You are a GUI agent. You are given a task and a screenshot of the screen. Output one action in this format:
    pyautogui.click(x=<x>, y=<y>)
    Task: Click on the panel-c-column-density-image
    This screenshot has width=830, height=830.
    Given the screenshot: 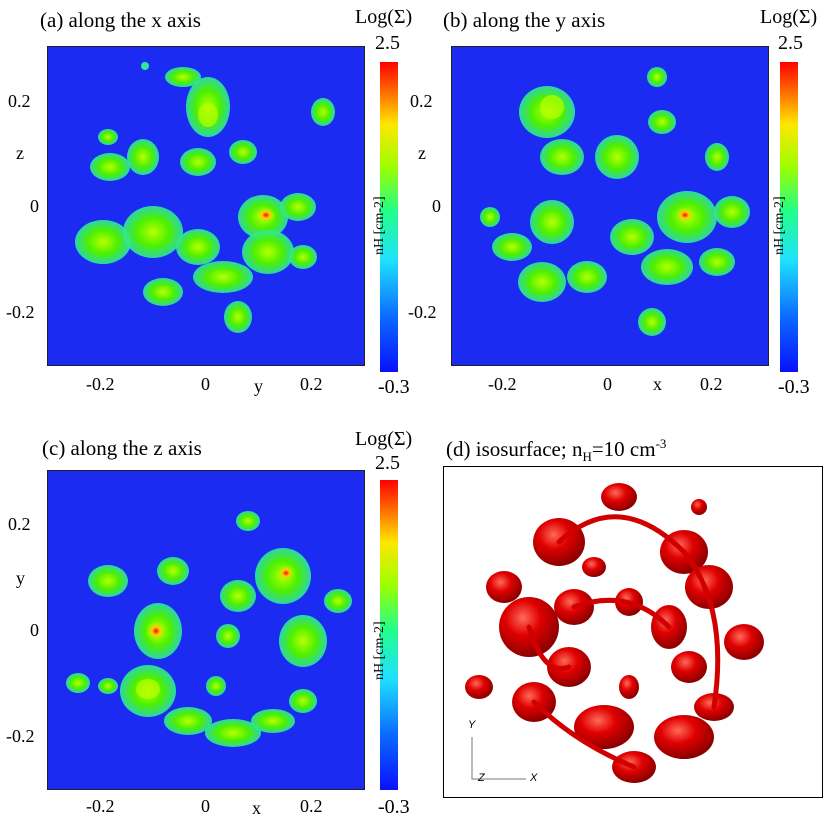 What is the action you would take?
    pyautogui.click(x=209, y=629)
    